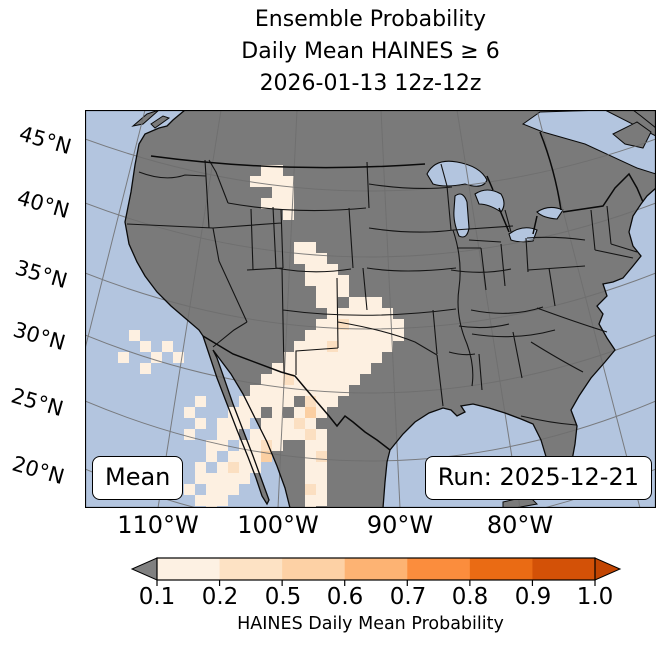  What do you see at coordinates (550, 213) in the screenshot?
I see `lake-ontario` at bounding box center [550, 213].